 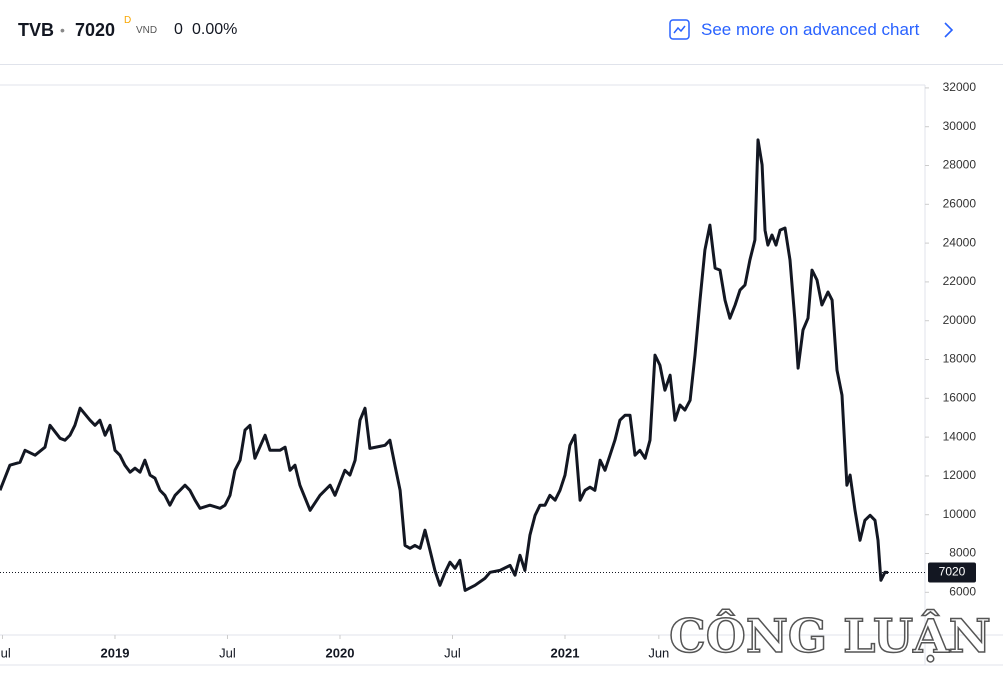 What do you see at coordinates (680, 30) in the screenshot?
I see `chart-icon` at bounding box center [680, 30].